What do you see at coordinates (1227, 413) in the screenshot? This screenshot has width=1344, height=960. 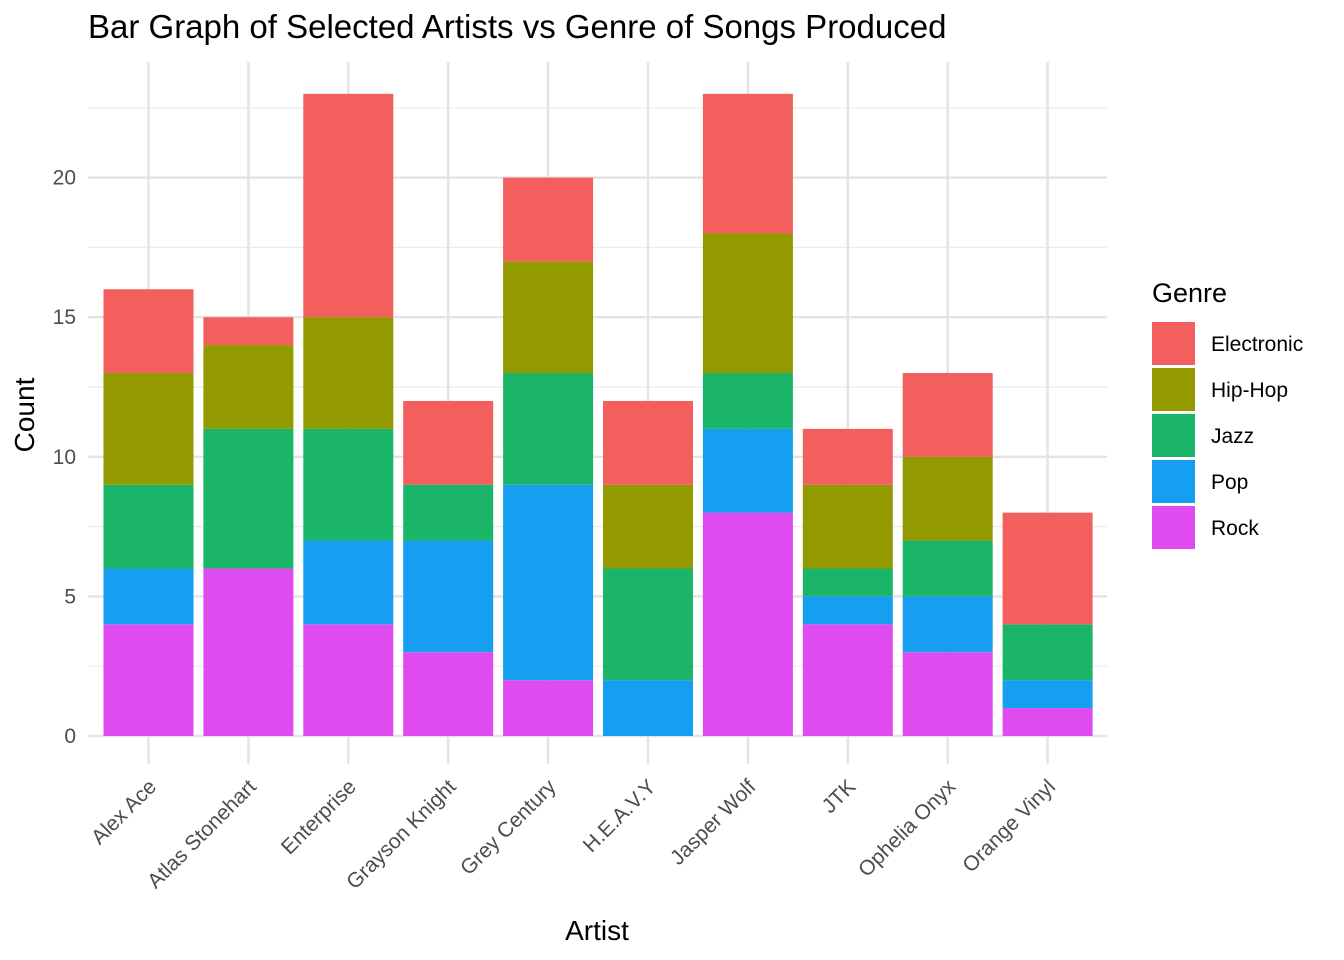 I see `legend: Genre Electronic Hip-Hop Jazz Pop Rock` at bounding box center [1227, 413].